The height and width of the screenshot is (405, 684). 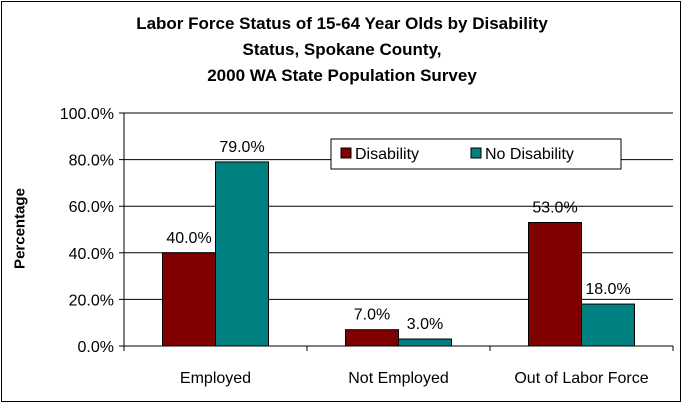 What do you see at coordinates (372, 315) in the screenshot?
I see `data-label-disability-1: 7.0%` at bounding box center [372, 315].